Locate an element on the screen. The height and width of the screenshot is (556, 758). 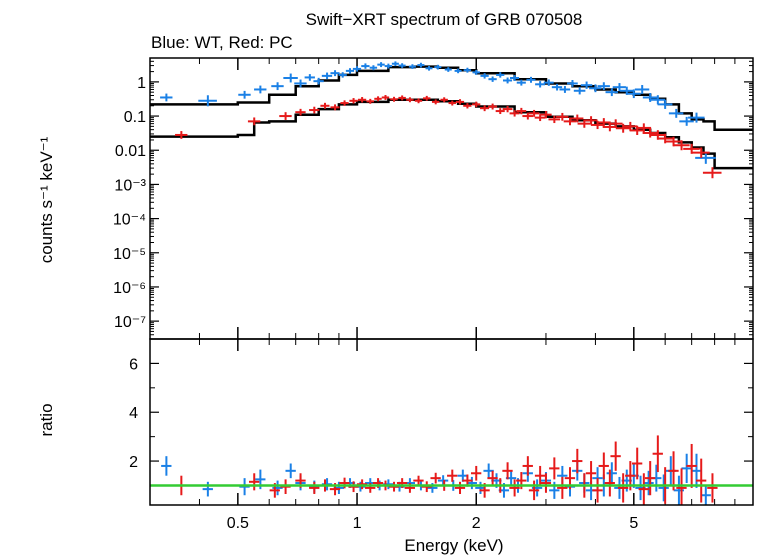
ratio-y-tick-label: 4 is located at coordinates (133, 413).